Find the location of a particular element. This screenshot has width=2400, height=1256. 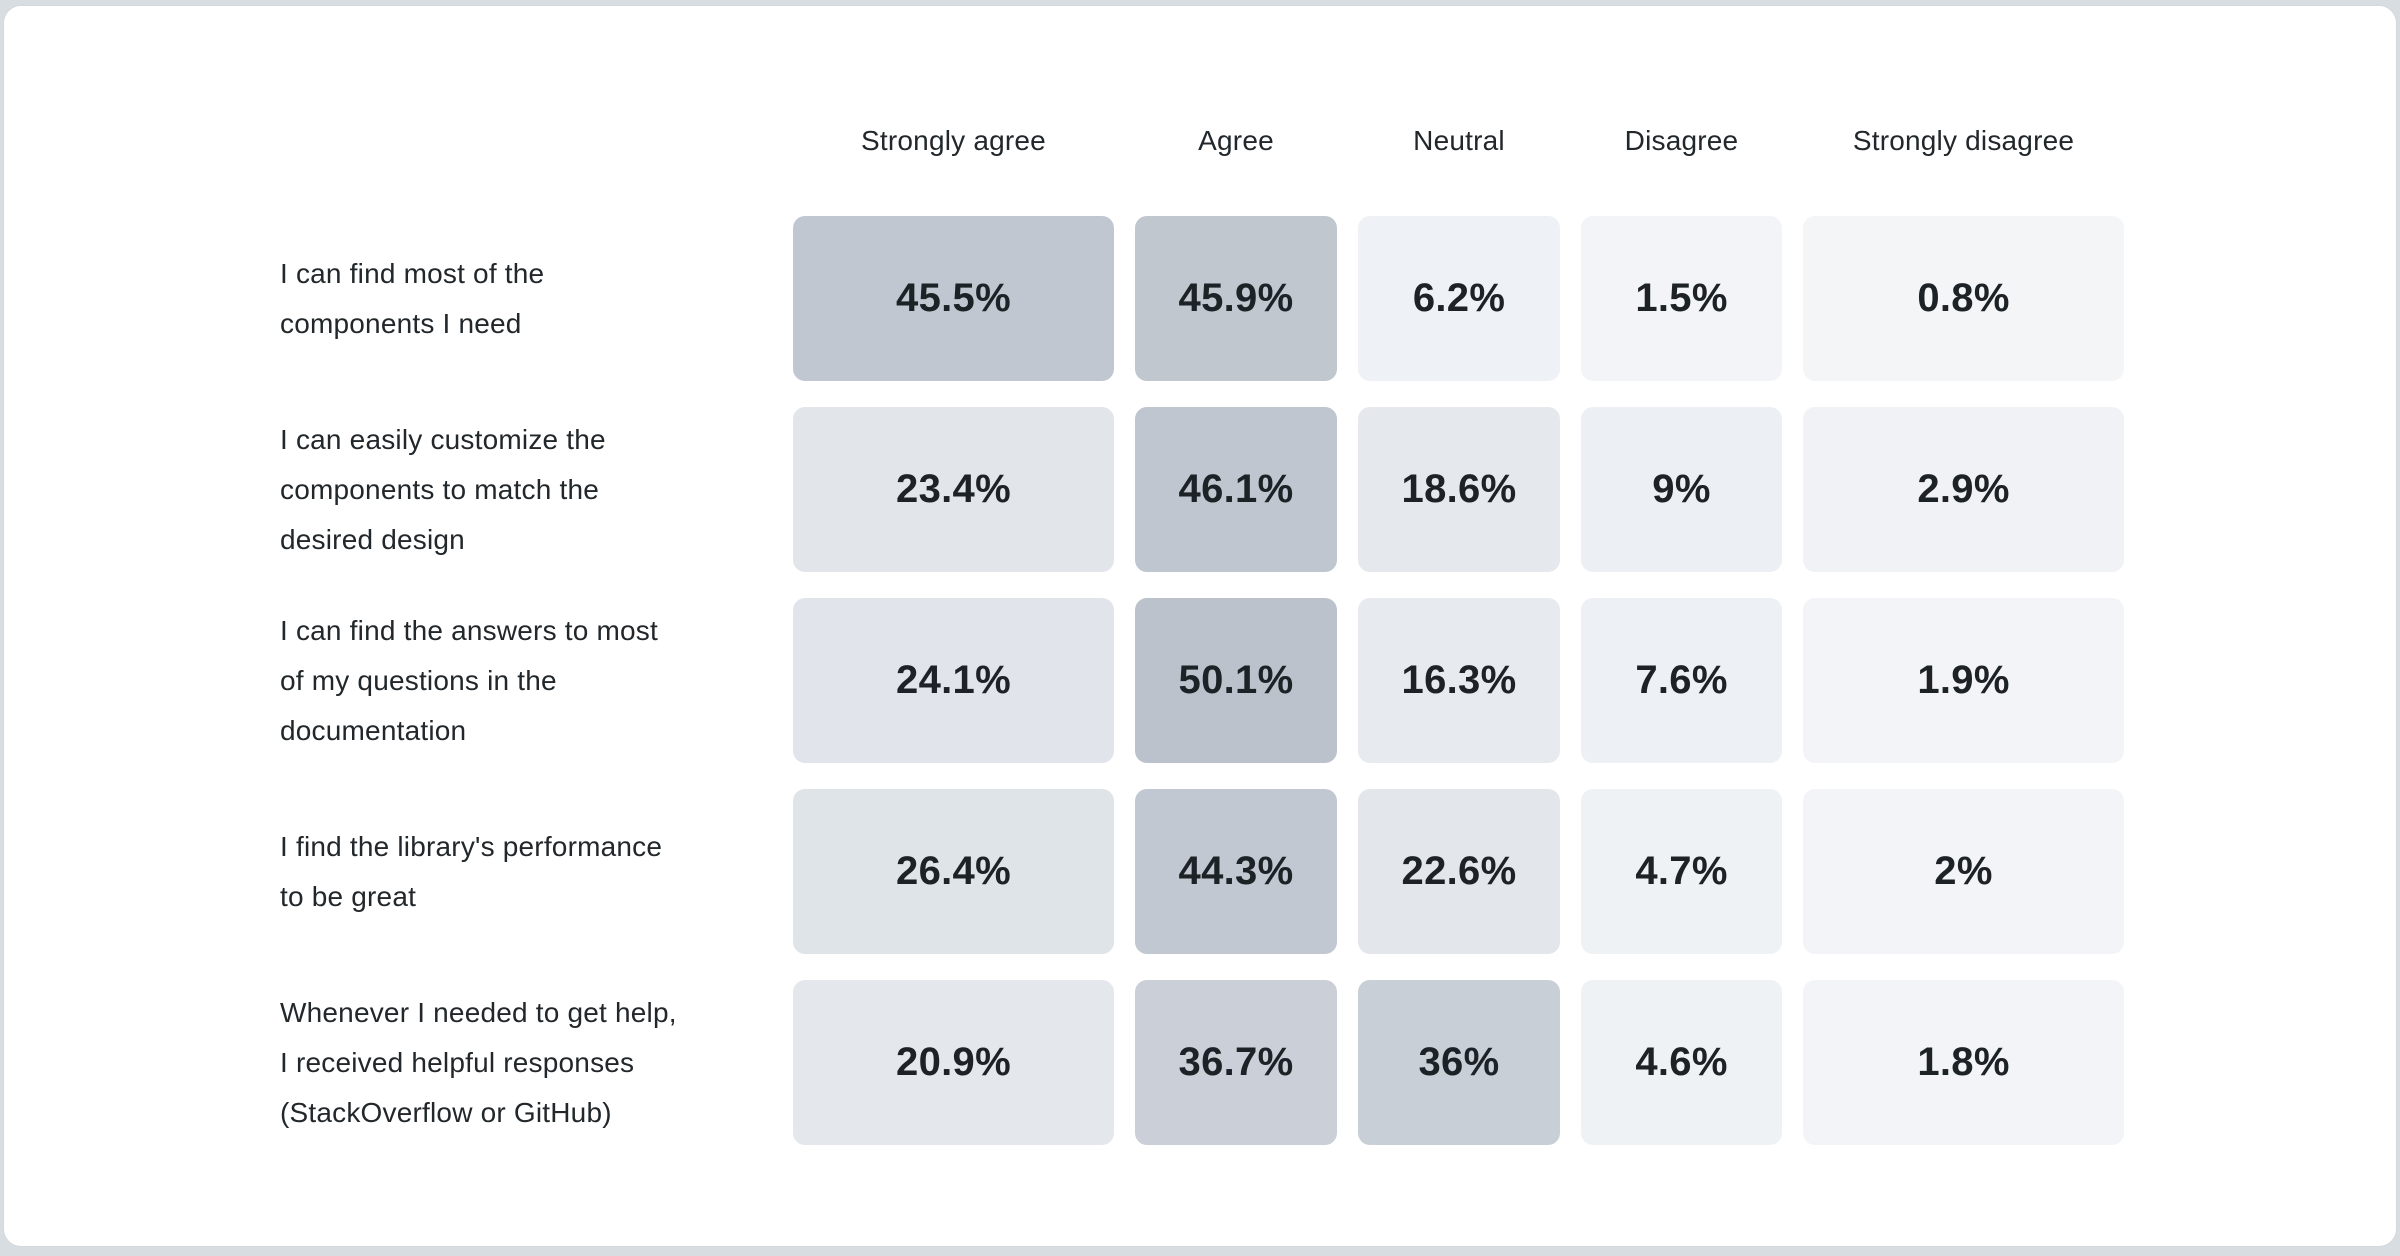

column-header-strongly-disagree: Strongly disagree is located at coordinates (1963, 140).